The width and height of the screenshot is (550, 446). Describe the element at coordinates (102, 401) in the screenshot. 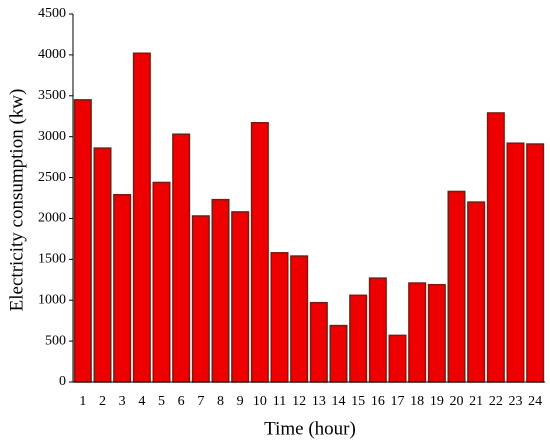

I see `x-tick-label: 2` at that location.